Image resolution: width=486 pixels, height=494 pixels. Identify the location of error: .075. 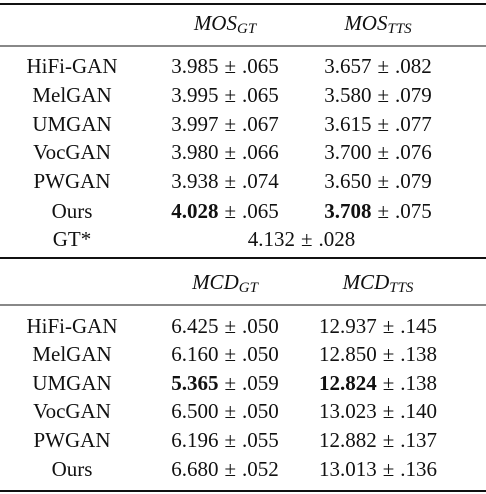
(413, 211).